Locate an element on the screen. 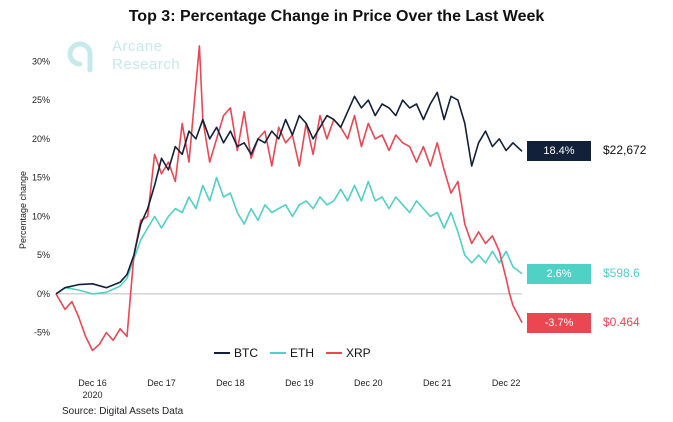 This screenshot has width=673, height=422. legend-swatch-btc is located at coordinates (222, 353).